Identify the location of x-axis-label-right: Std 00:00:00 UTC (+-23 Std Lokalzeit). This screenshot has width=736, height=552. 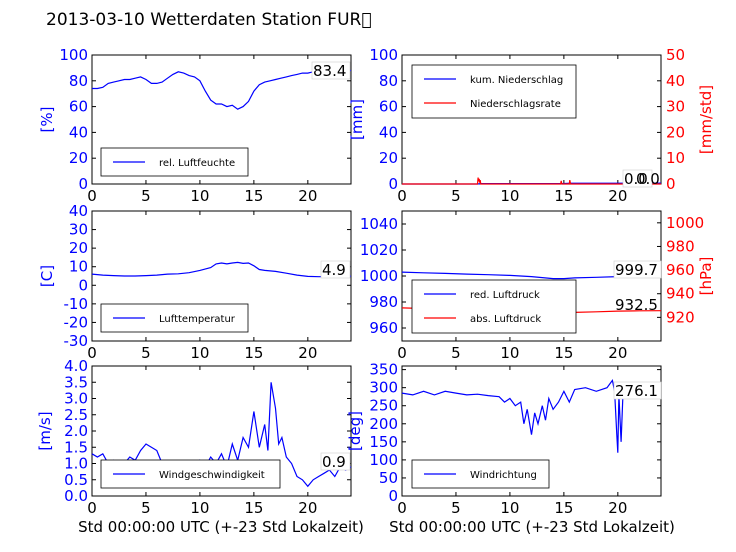
(532, 527).